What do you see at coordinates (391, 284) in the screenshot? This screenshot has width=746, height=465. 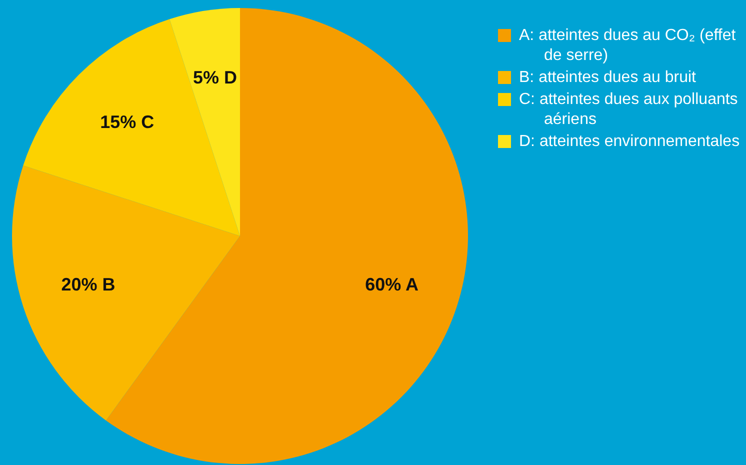 I see `data-label: 60% A` at bounding box center [391, 284].